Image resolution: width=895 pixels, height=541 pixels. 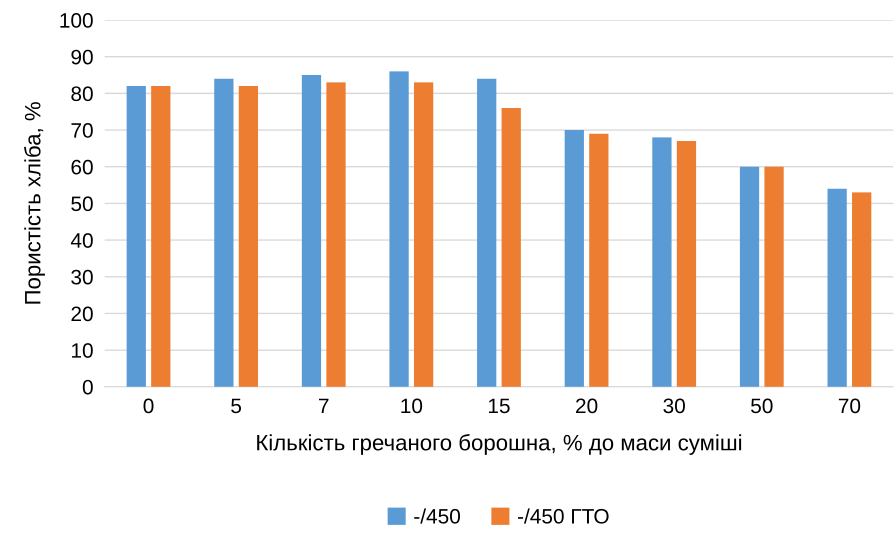 What do you see at coordinates (236, 406) in the screenshot?
I see `x-tick-label: 5` at bounding box center [236, 406].